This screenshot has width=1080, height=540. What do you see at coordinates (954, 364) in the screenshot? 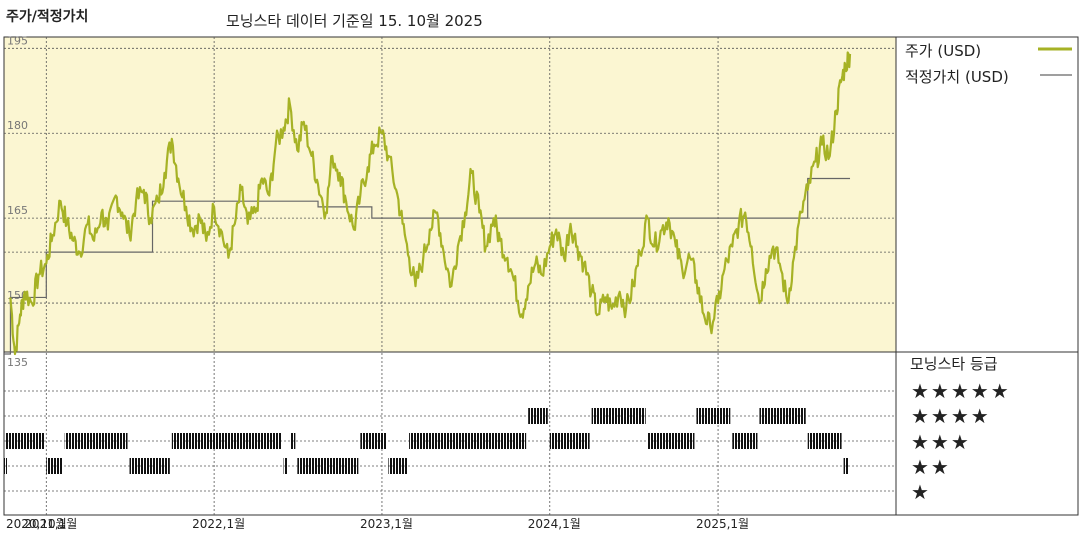
I see `rating-title: 모닝스타 등급` at bounding box center [954, 364].